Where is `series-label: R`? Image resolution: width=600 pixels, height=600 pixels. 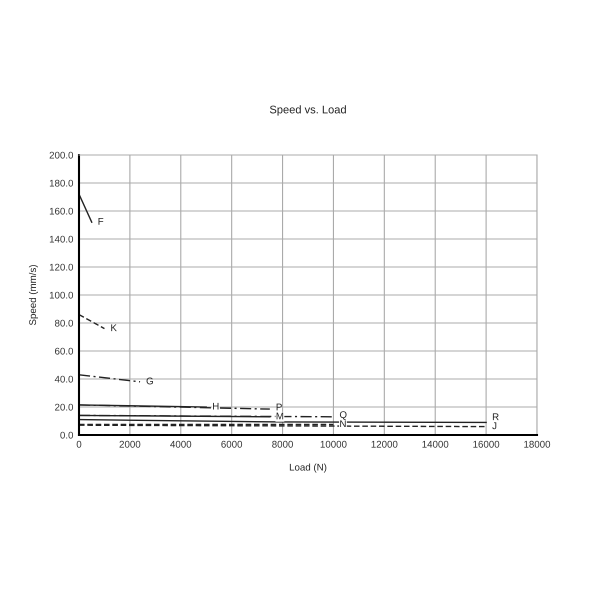 series-label: R is located at coordinates (495, 416).